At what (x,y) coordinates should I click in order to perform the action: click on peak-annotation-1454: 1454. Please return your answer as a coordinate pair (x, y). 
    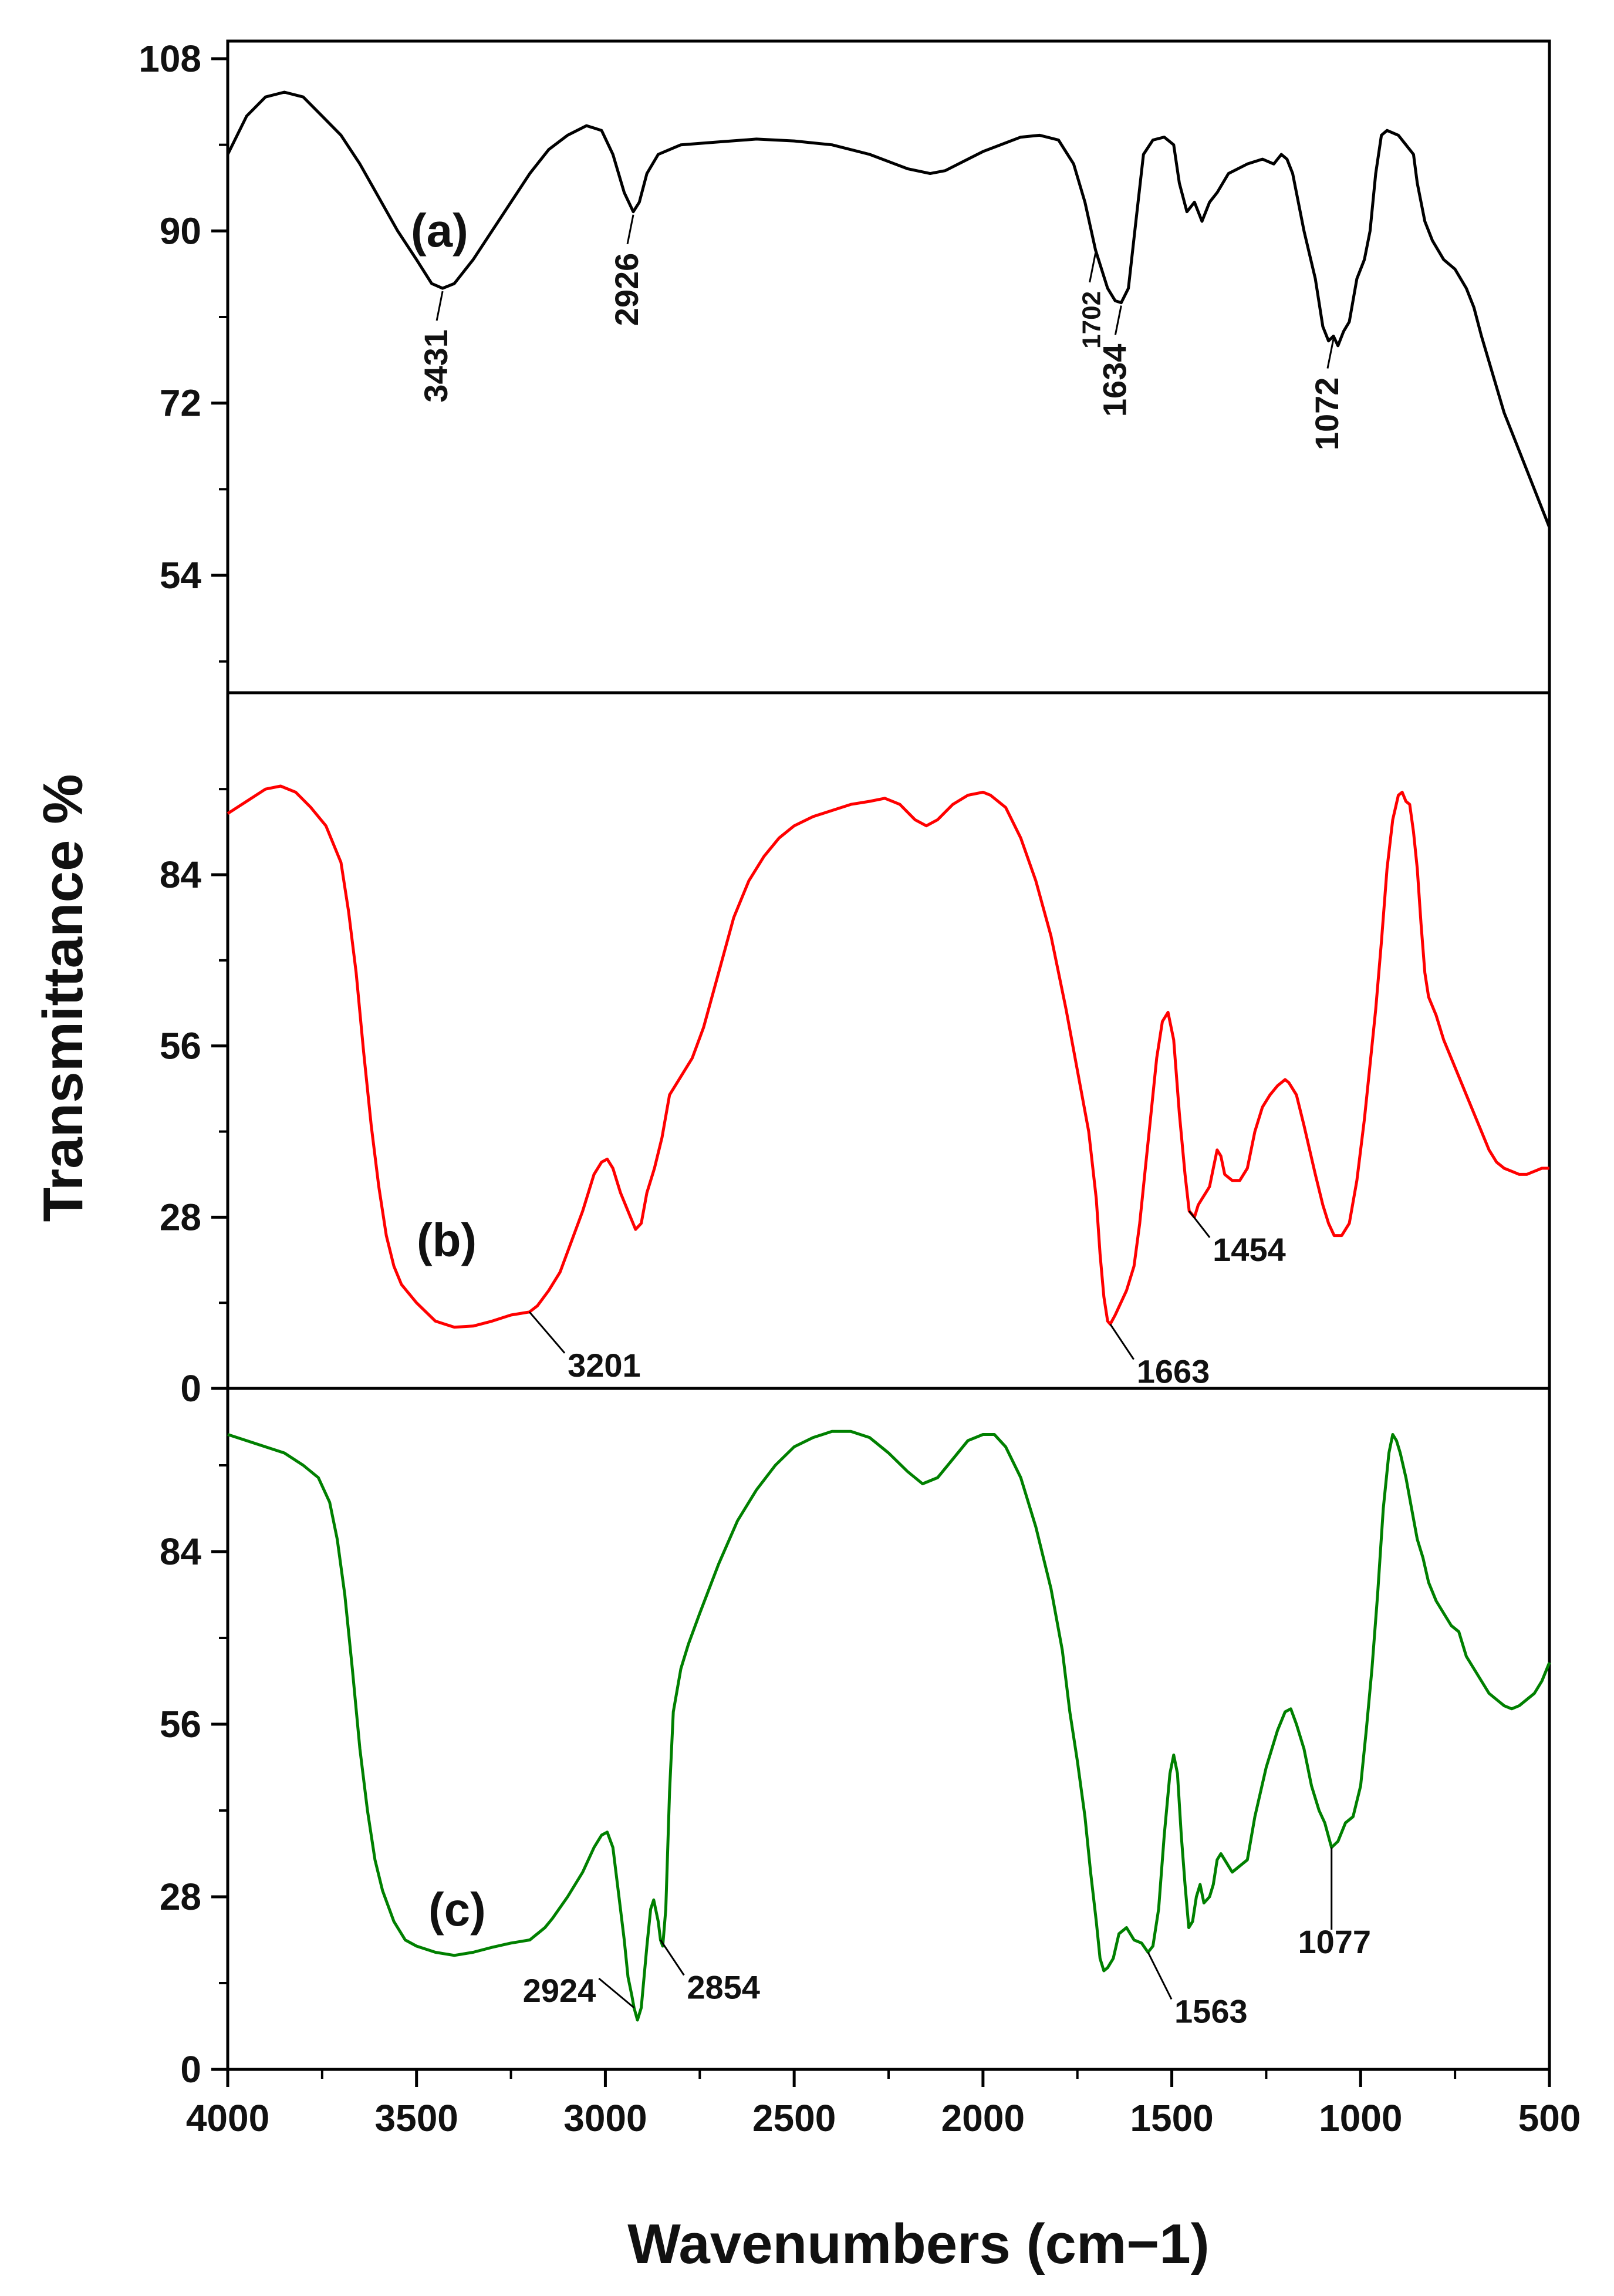
    Looking at the image, I should click on (1237, 1239).